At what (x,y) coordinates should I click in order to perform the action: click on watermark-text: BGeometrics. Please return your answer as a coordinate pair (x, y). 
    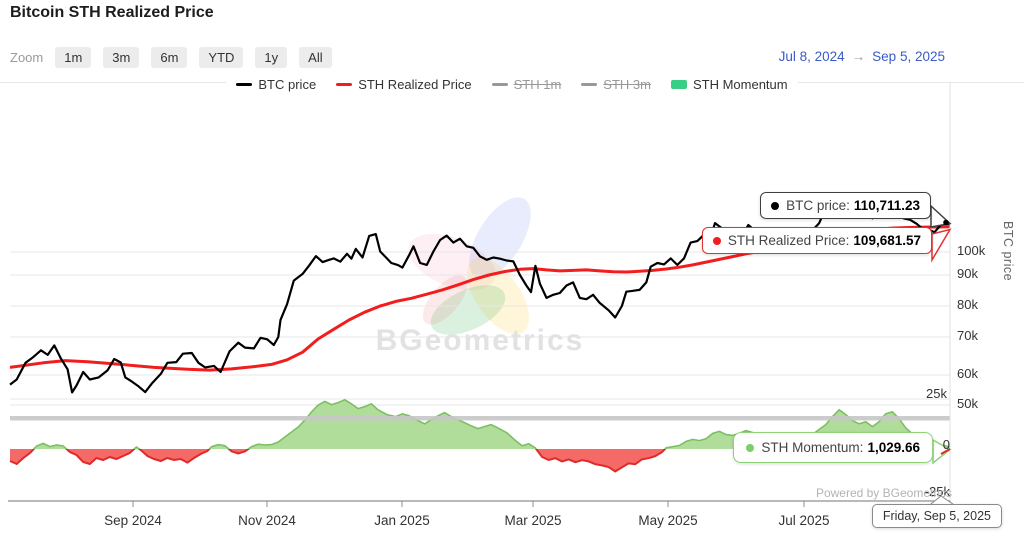
    Looking at the image, I should click on (480, 340).